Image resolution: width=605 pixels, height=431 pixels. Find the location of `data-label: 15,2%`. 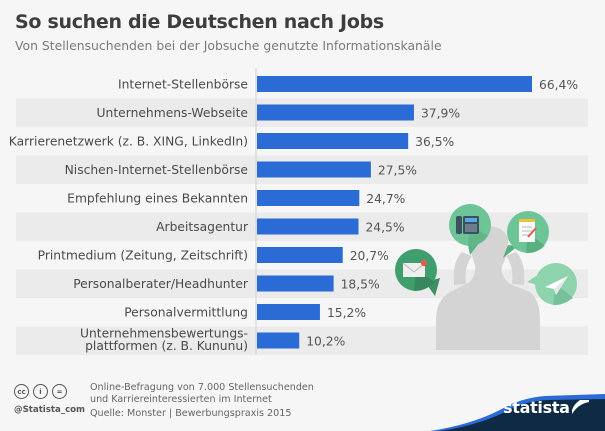

data-label: 15,2% is located at coordinates (346, 313).